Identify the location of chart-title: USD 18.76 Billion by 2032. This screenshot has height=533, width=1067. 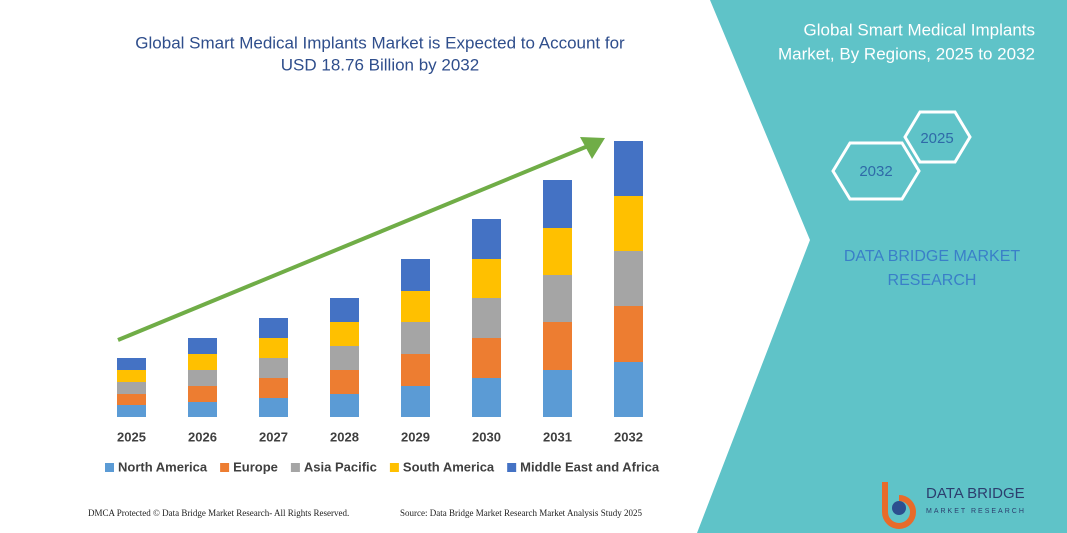
(380, 64).